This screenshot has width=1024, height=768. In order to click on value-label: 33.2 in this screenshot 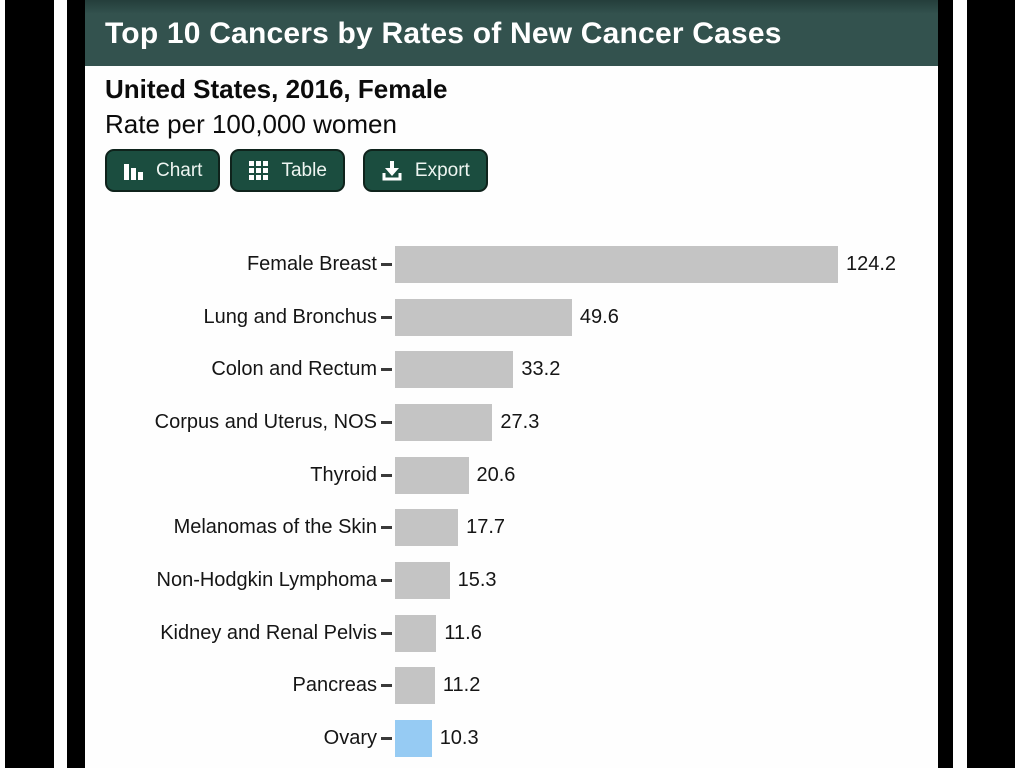, I will do `click(541, 369)`.